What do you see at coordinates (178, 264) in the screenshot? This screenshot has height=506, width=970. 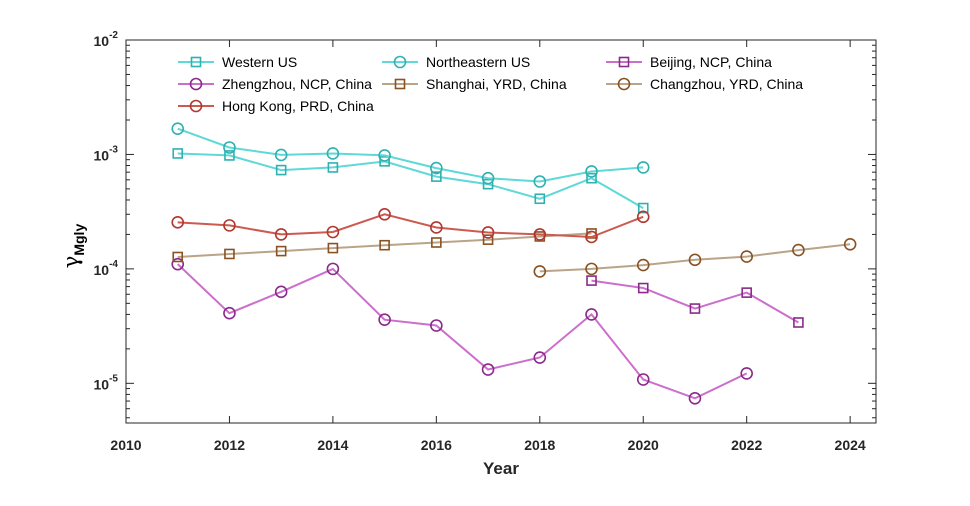 I see `point-zhengzhou-ncp-china-2011` at bounding box center [178, 264].